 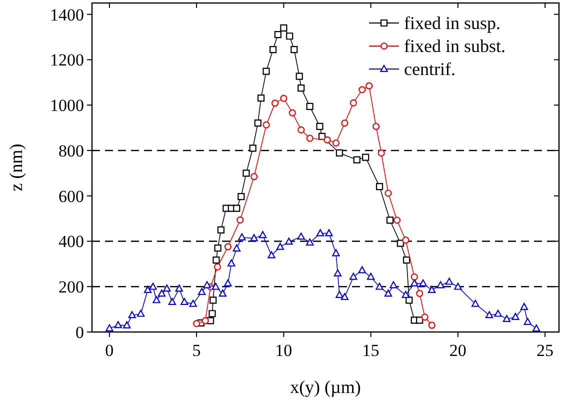 What do you see at coordinates (457, 350) in the screenshot?
I see `x-tick-label: 20` at bounding box center [457, 350].